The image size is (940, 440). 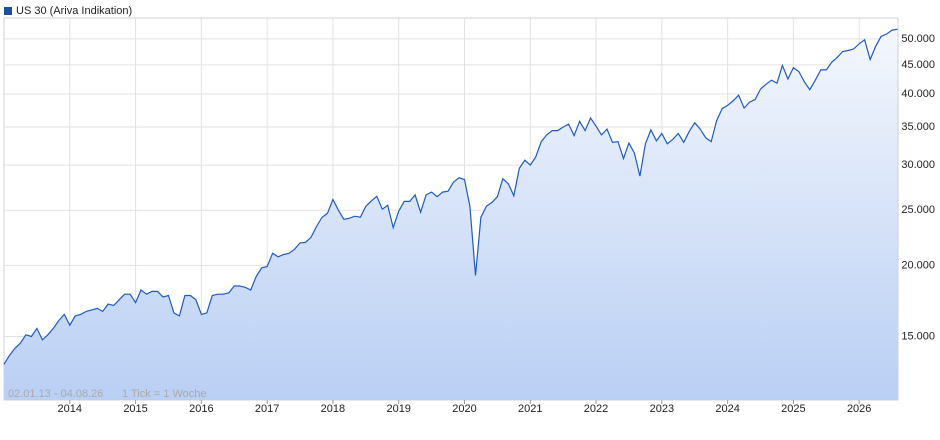 What do you see at coordinates (398, 409) in the screenshot?
I see `x-tick-label: 2019` at bounding box center [398, 409].